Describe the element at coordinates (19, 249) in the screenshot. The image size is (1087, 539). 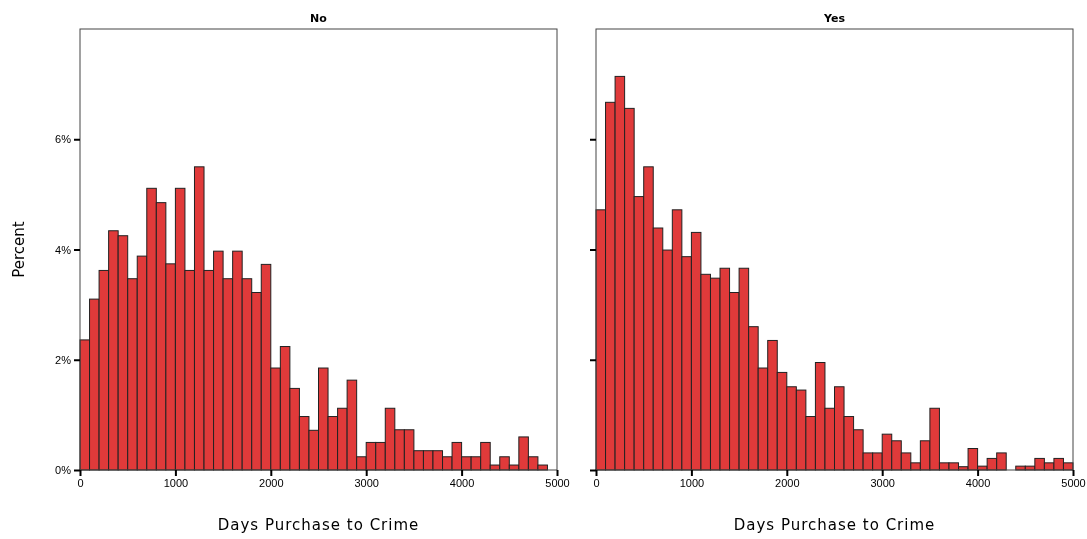
I see `y-axis-title: Percent` at that location.